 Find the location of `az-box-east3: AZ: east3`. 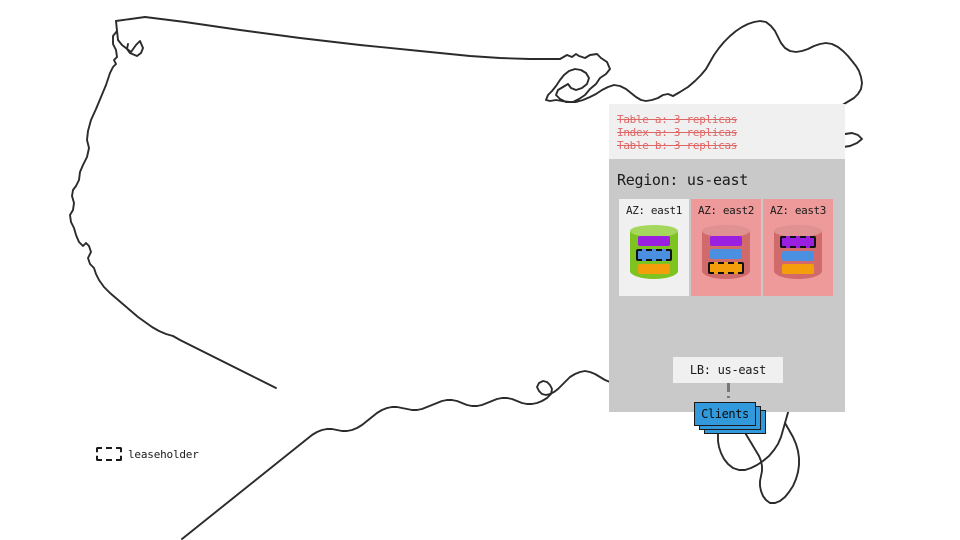

az-box-east3: AZ: east3 is located at coordinates (798, 247).